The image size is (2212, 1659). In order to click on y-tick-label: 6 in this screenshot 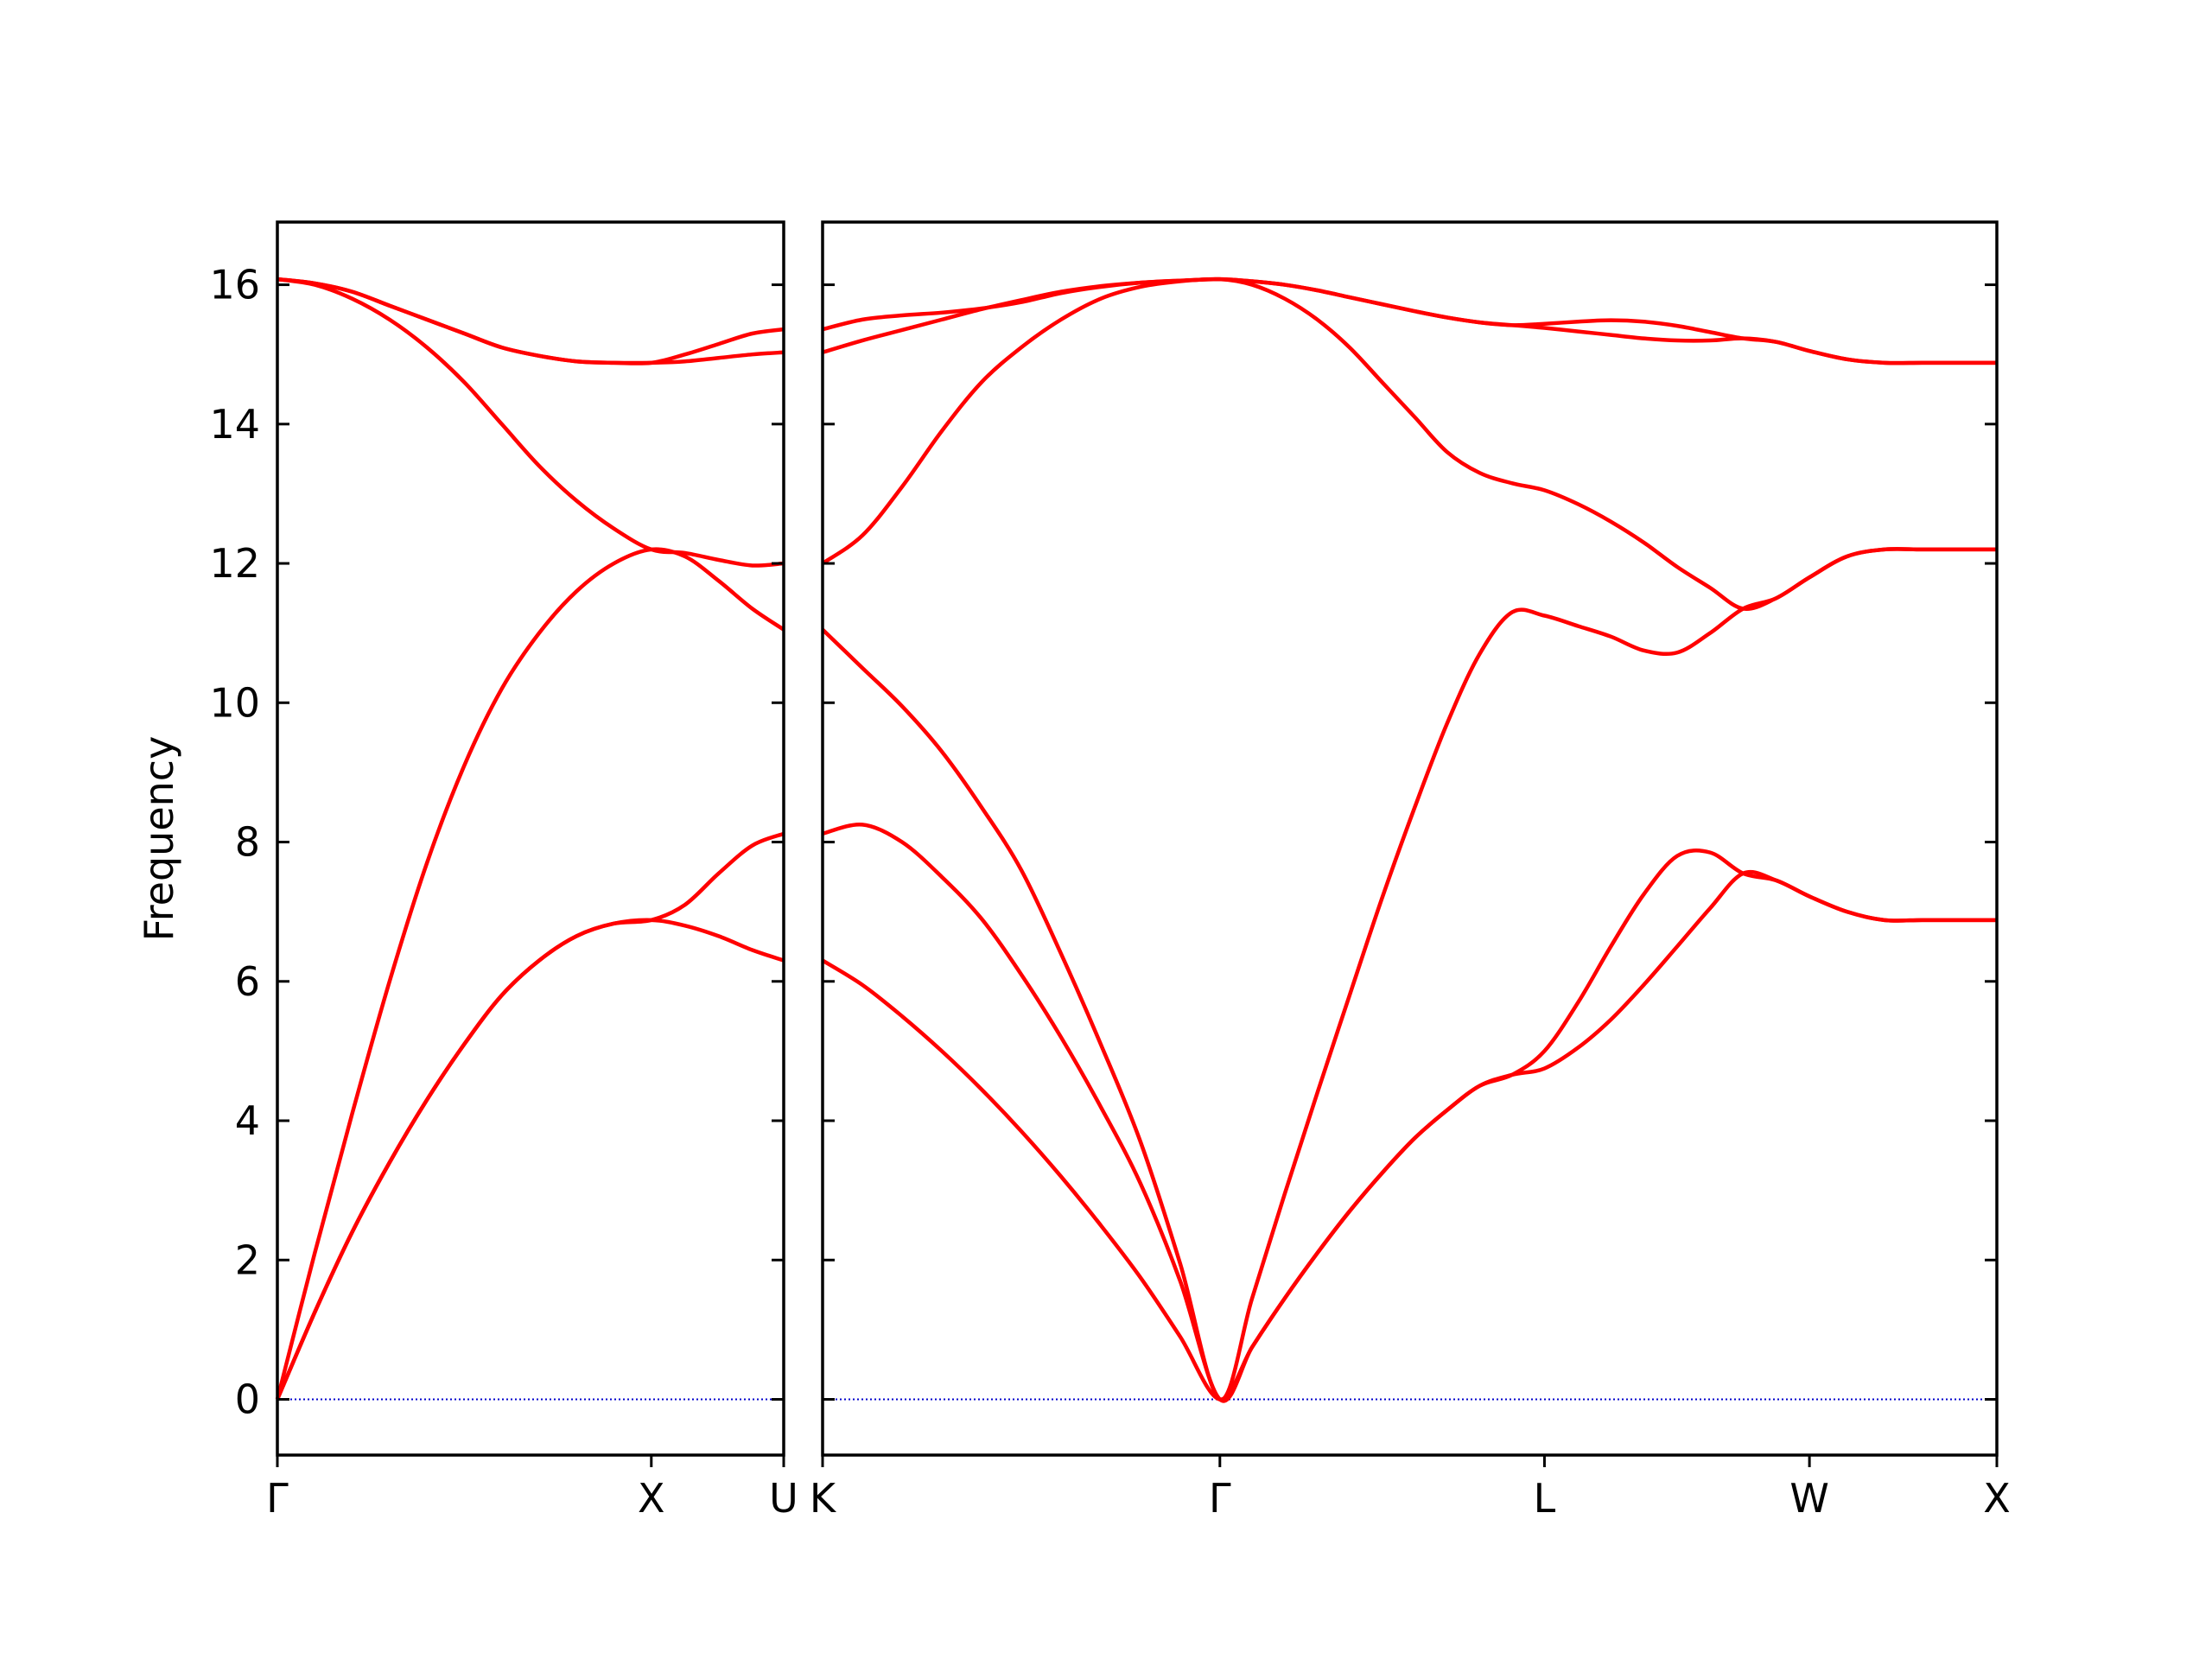, I will do `click(247, 982)`.